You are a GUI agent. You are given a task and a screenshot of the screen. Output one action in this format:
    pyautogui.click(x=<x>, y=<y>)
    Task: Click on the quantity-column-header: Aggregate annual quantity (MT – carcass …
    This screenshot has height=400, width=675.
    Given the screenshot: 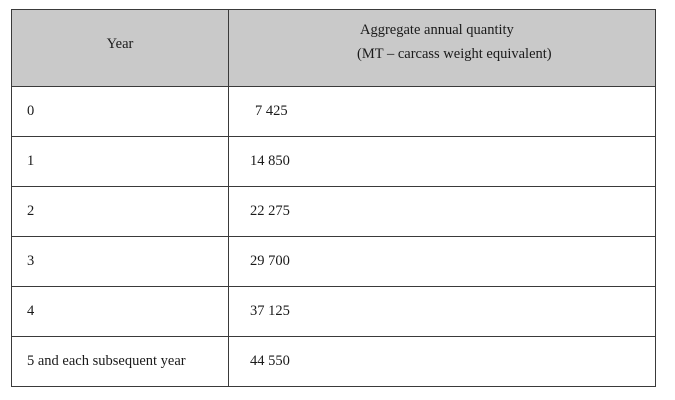 What is the action you would take?
    pyautogui.click(x=442, y=48)
    